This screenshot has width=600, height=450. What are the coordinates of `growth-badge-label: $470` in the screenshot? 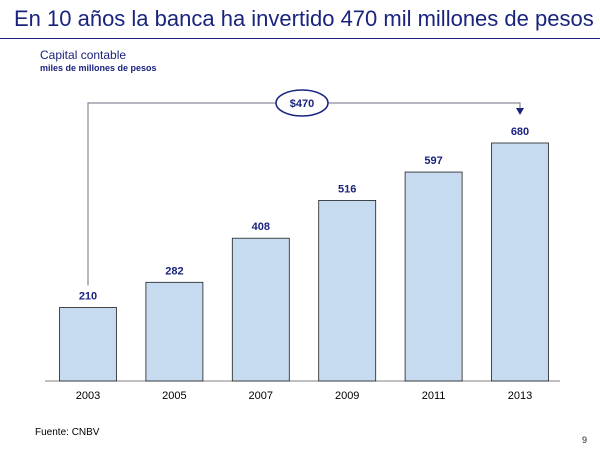 It's located at (302, 104).